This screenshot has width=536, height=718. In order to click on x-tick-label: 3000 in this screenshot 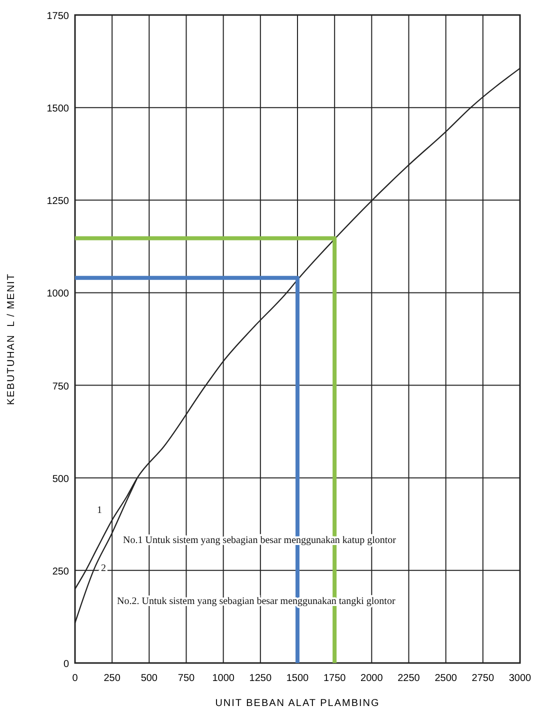, I will do `click(520, 678)`.